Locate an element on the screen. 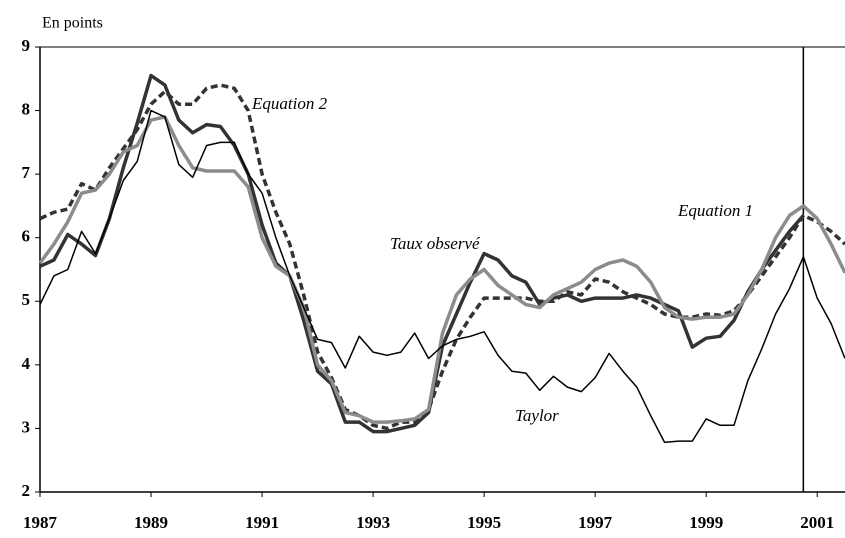 The image size is (845, 538). x-tick-label: 1999 is located at coordinates (706, 522).